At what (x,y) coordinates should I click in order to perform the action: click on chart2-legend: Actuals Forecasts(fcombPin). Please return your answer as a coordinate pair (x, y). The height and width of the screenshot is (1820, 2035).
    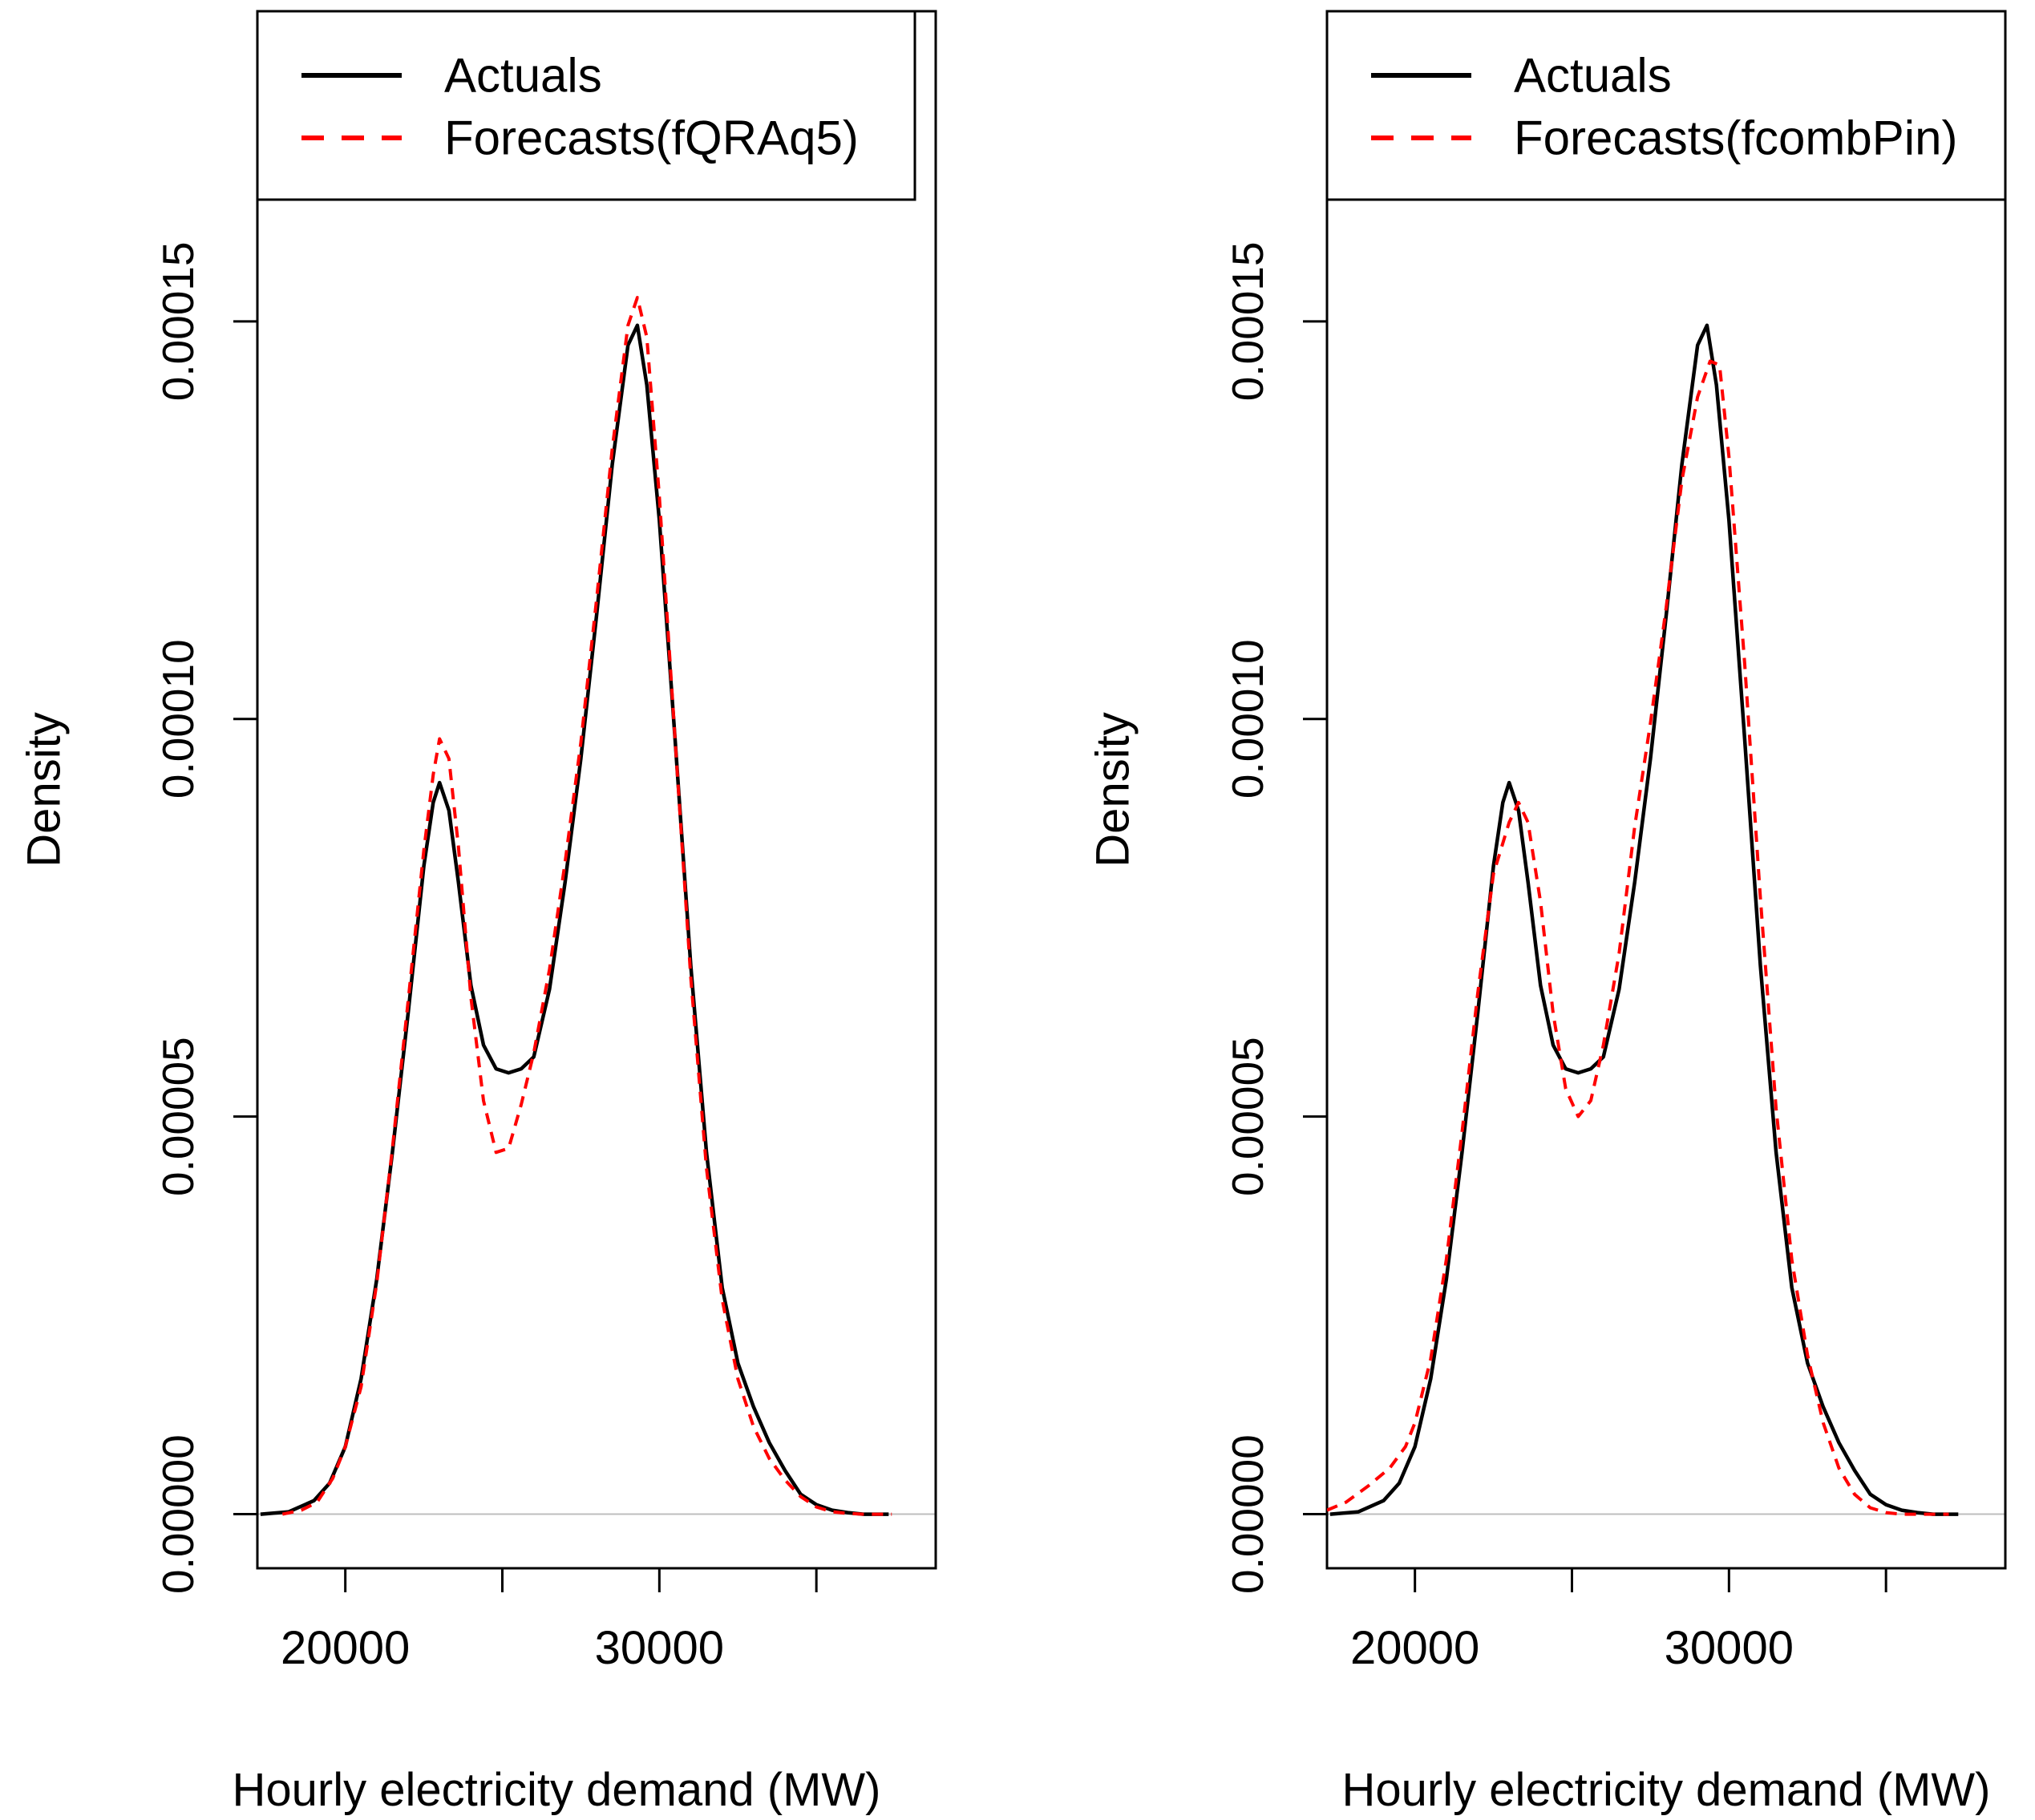
    Looking at the image, I should click on (1666, 106).